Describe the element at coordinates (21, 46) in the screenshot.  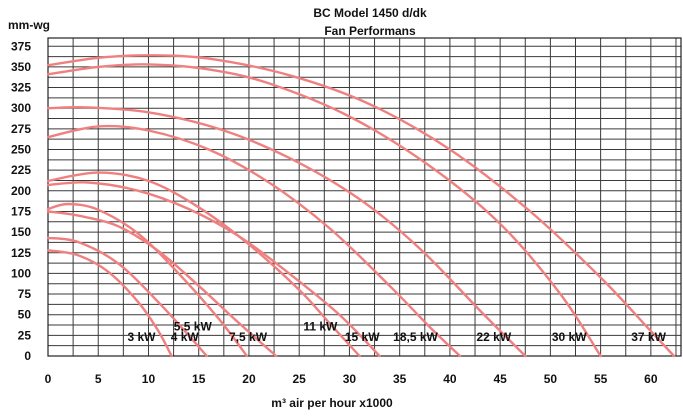
I see `y-tick-label: 375` at that location.